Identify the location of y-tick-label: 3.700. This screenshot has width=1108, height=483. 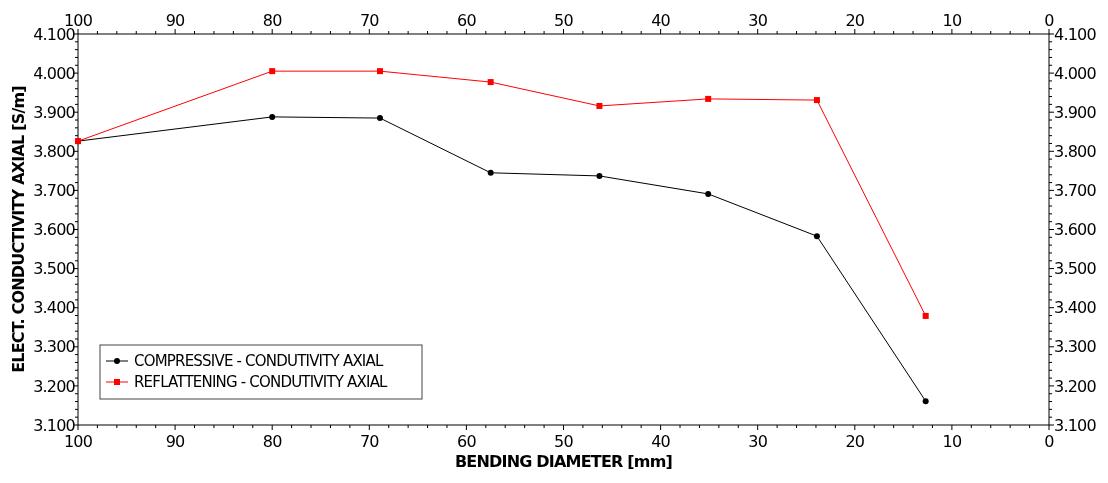
(54, 190).